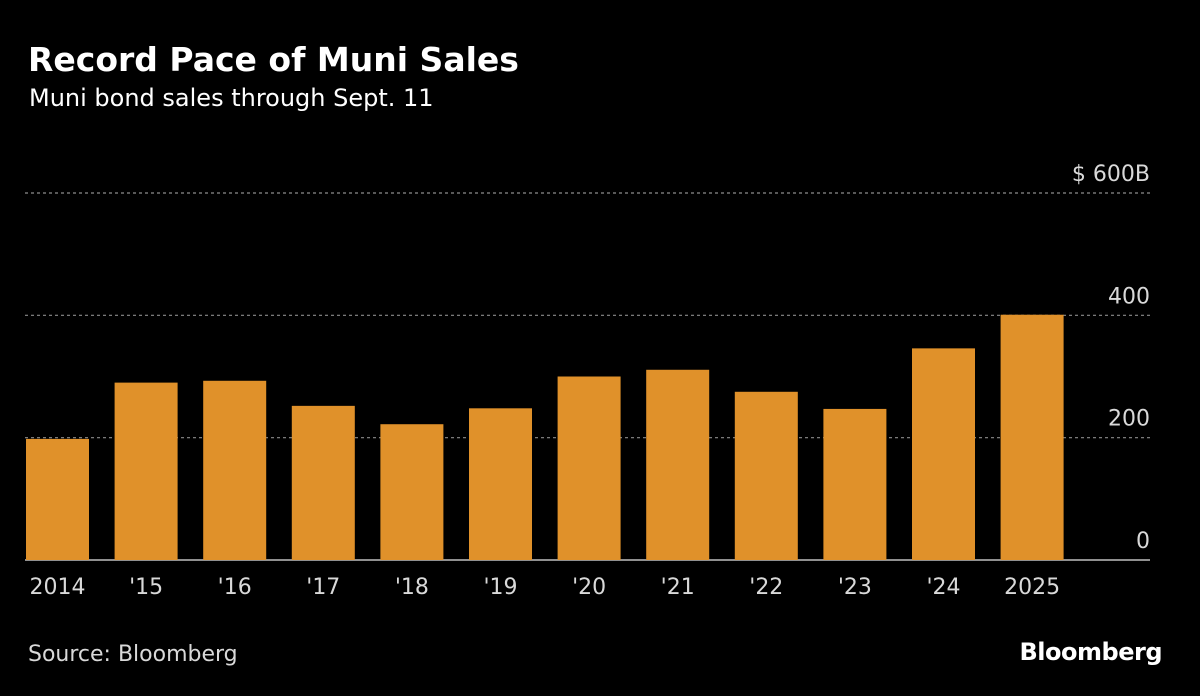  I want to click on x-tick-label: '22, so click(766, 587).